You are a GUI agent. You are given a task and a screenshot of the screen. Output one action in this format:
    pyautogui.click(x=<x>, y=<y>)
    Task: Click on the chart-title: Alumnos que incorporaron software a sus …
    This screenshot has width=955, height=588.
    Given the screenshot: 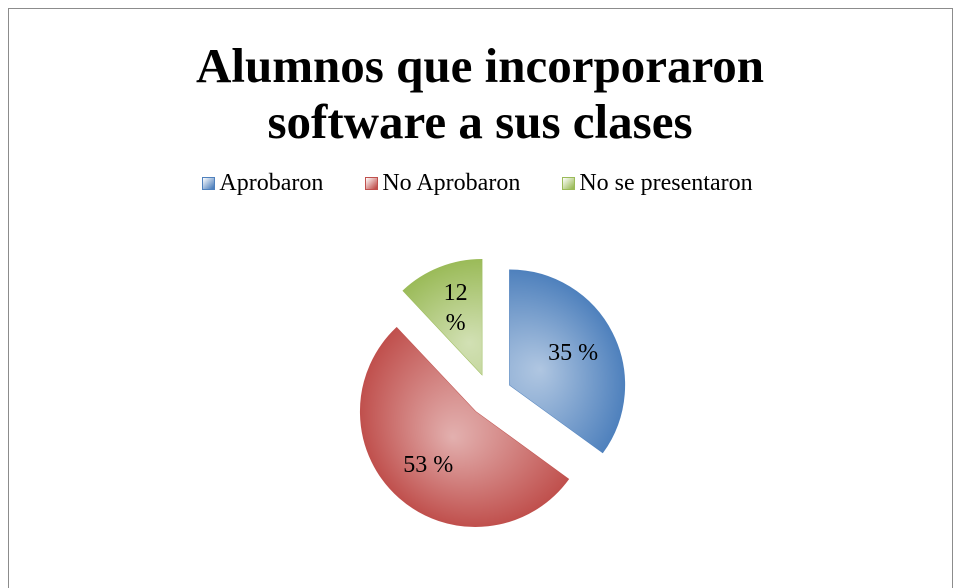 What is the action you would take?
    pyautogui.click(x=480, y=93)
    